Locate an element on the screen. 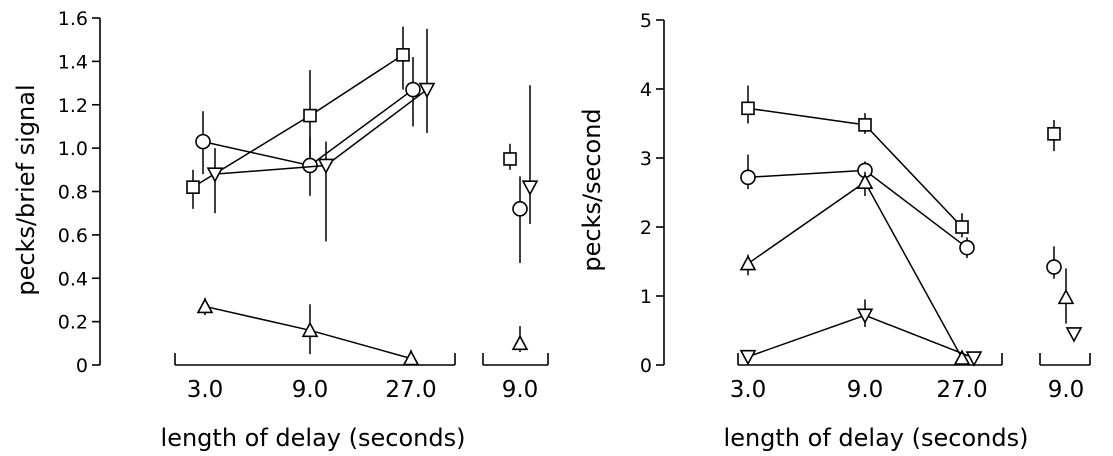  y-tick-label: 0.8 is located at coordinates (73, 193).